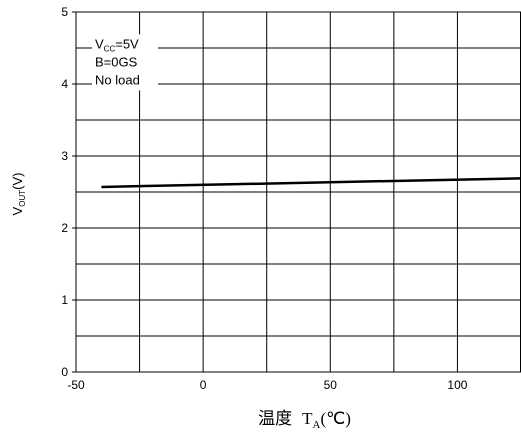 Image resolution: width=521 pixels, height=434 pixels. What do you see at coordinates (64, 84) in the screenshot?
I see `y-tick-label: 4` at bounding box center [64, 84].